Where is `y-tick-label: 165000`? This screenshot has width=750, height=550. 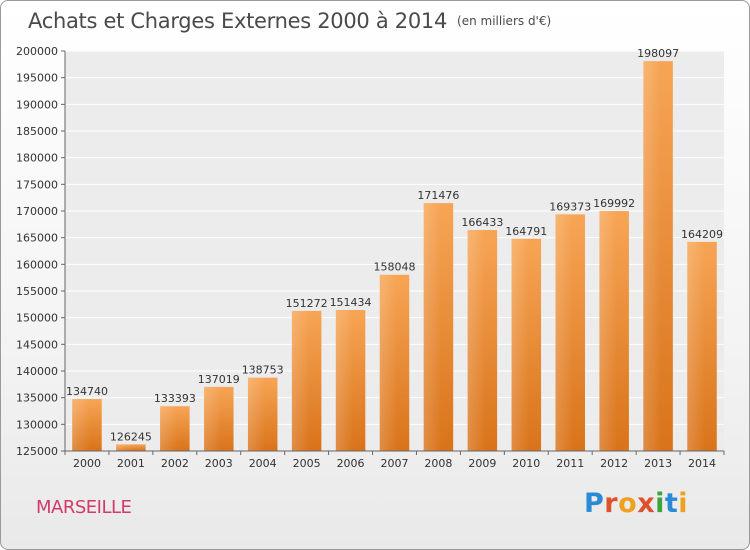
y-tick-label: 165000 is located at coordinates (37, 238).